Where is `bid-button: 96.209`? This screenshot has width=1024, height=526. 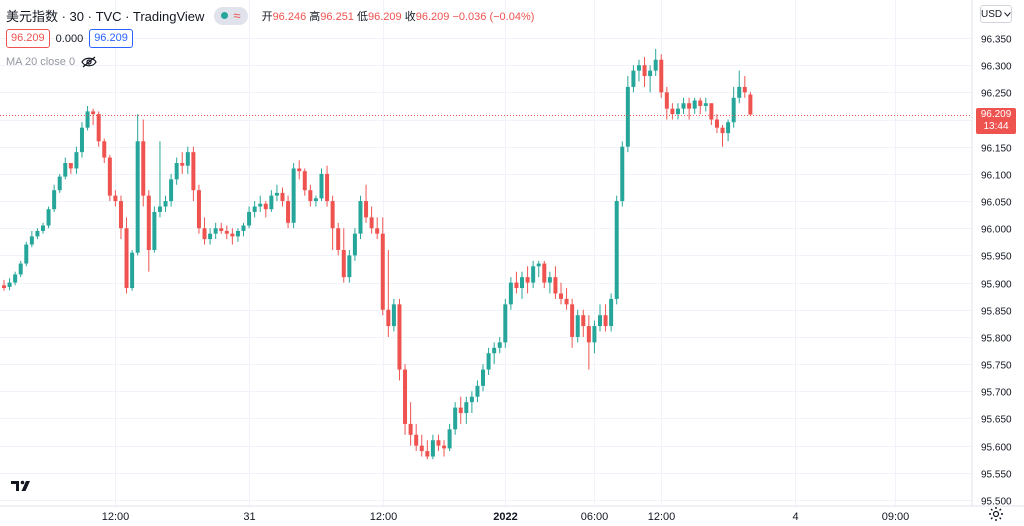 bid-button: 96.209 is located at coordinates (28, 38).